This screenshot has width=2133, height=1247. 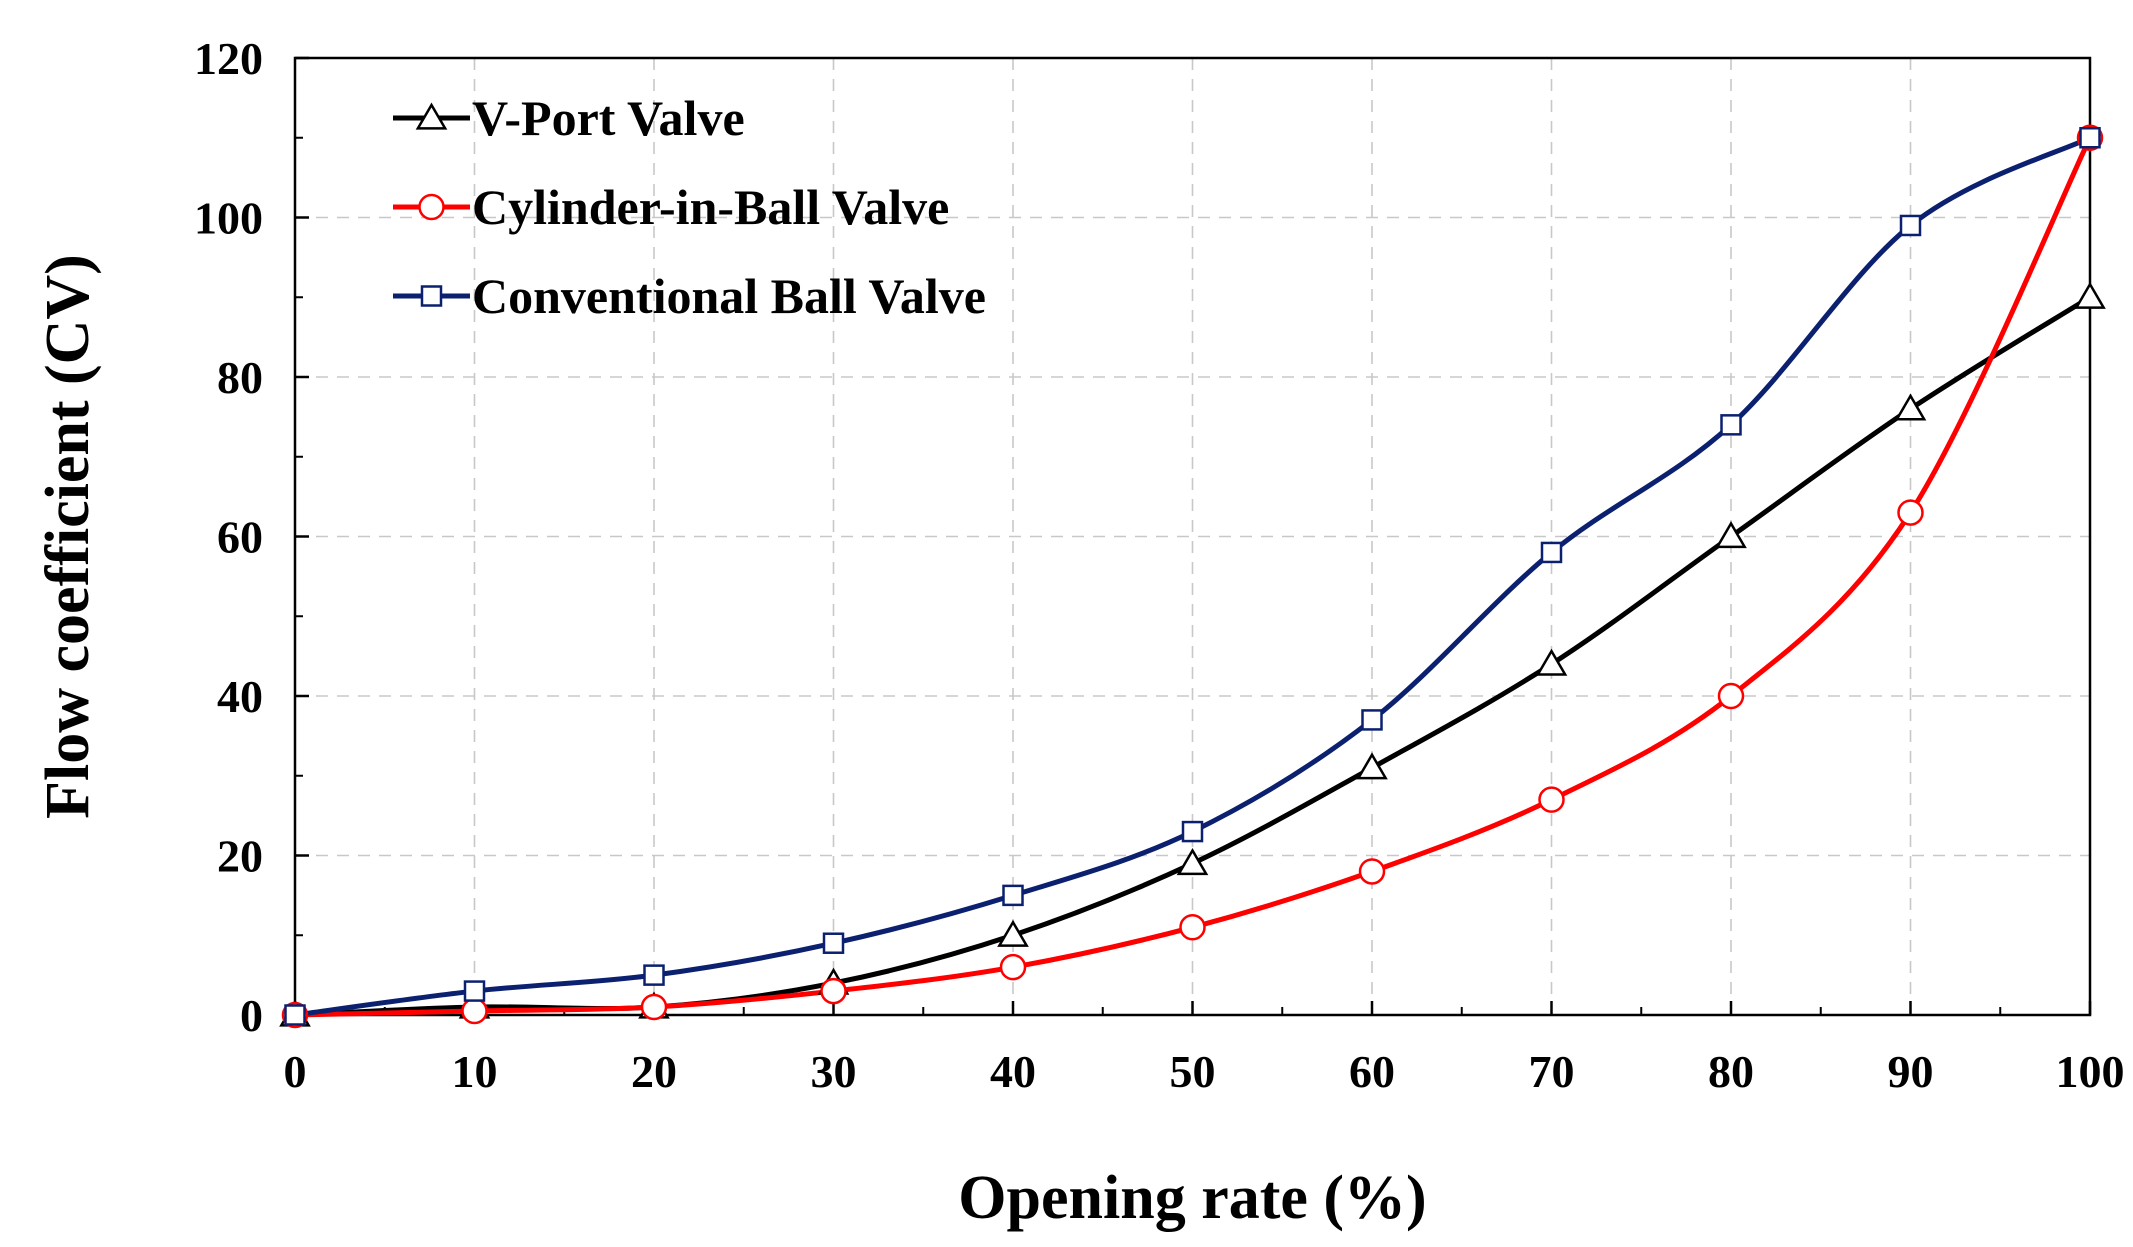 What do you see at coordinates (834, 1071) in the screenshot?
I see `x-tick-label: 30` at bounding box center [834, 1071].